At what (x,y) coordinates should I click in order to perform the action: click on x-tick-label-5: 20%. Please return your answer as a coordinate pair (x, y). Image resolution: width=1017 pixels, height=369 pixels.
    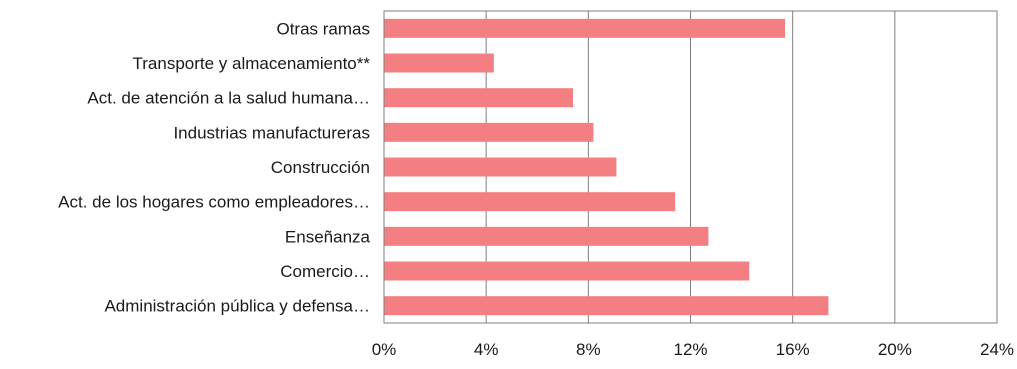
    Looking at the image, I should click on (895, 349).